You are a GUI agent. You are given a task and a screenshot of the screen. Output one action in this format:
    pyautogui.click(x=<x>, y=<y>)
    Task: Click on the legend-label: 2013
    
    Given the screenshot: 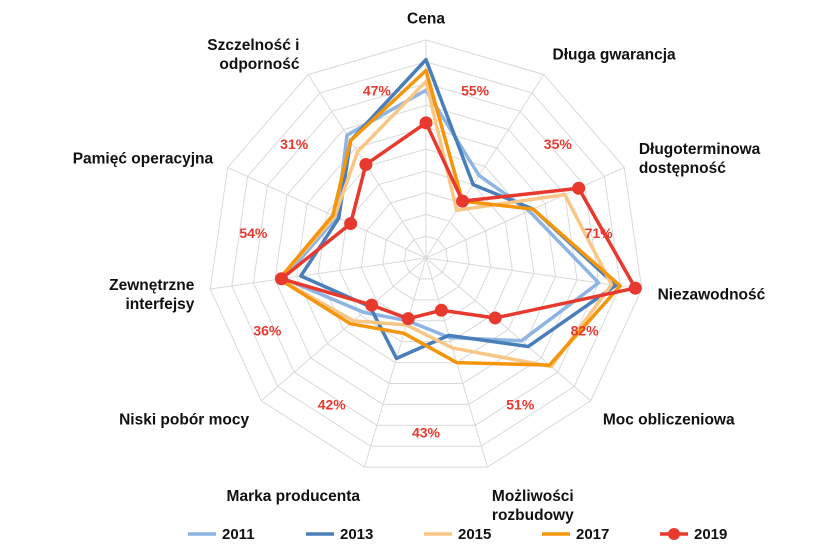 What is the action you would take?
    pyautogui.click(x=356, y=534)
    